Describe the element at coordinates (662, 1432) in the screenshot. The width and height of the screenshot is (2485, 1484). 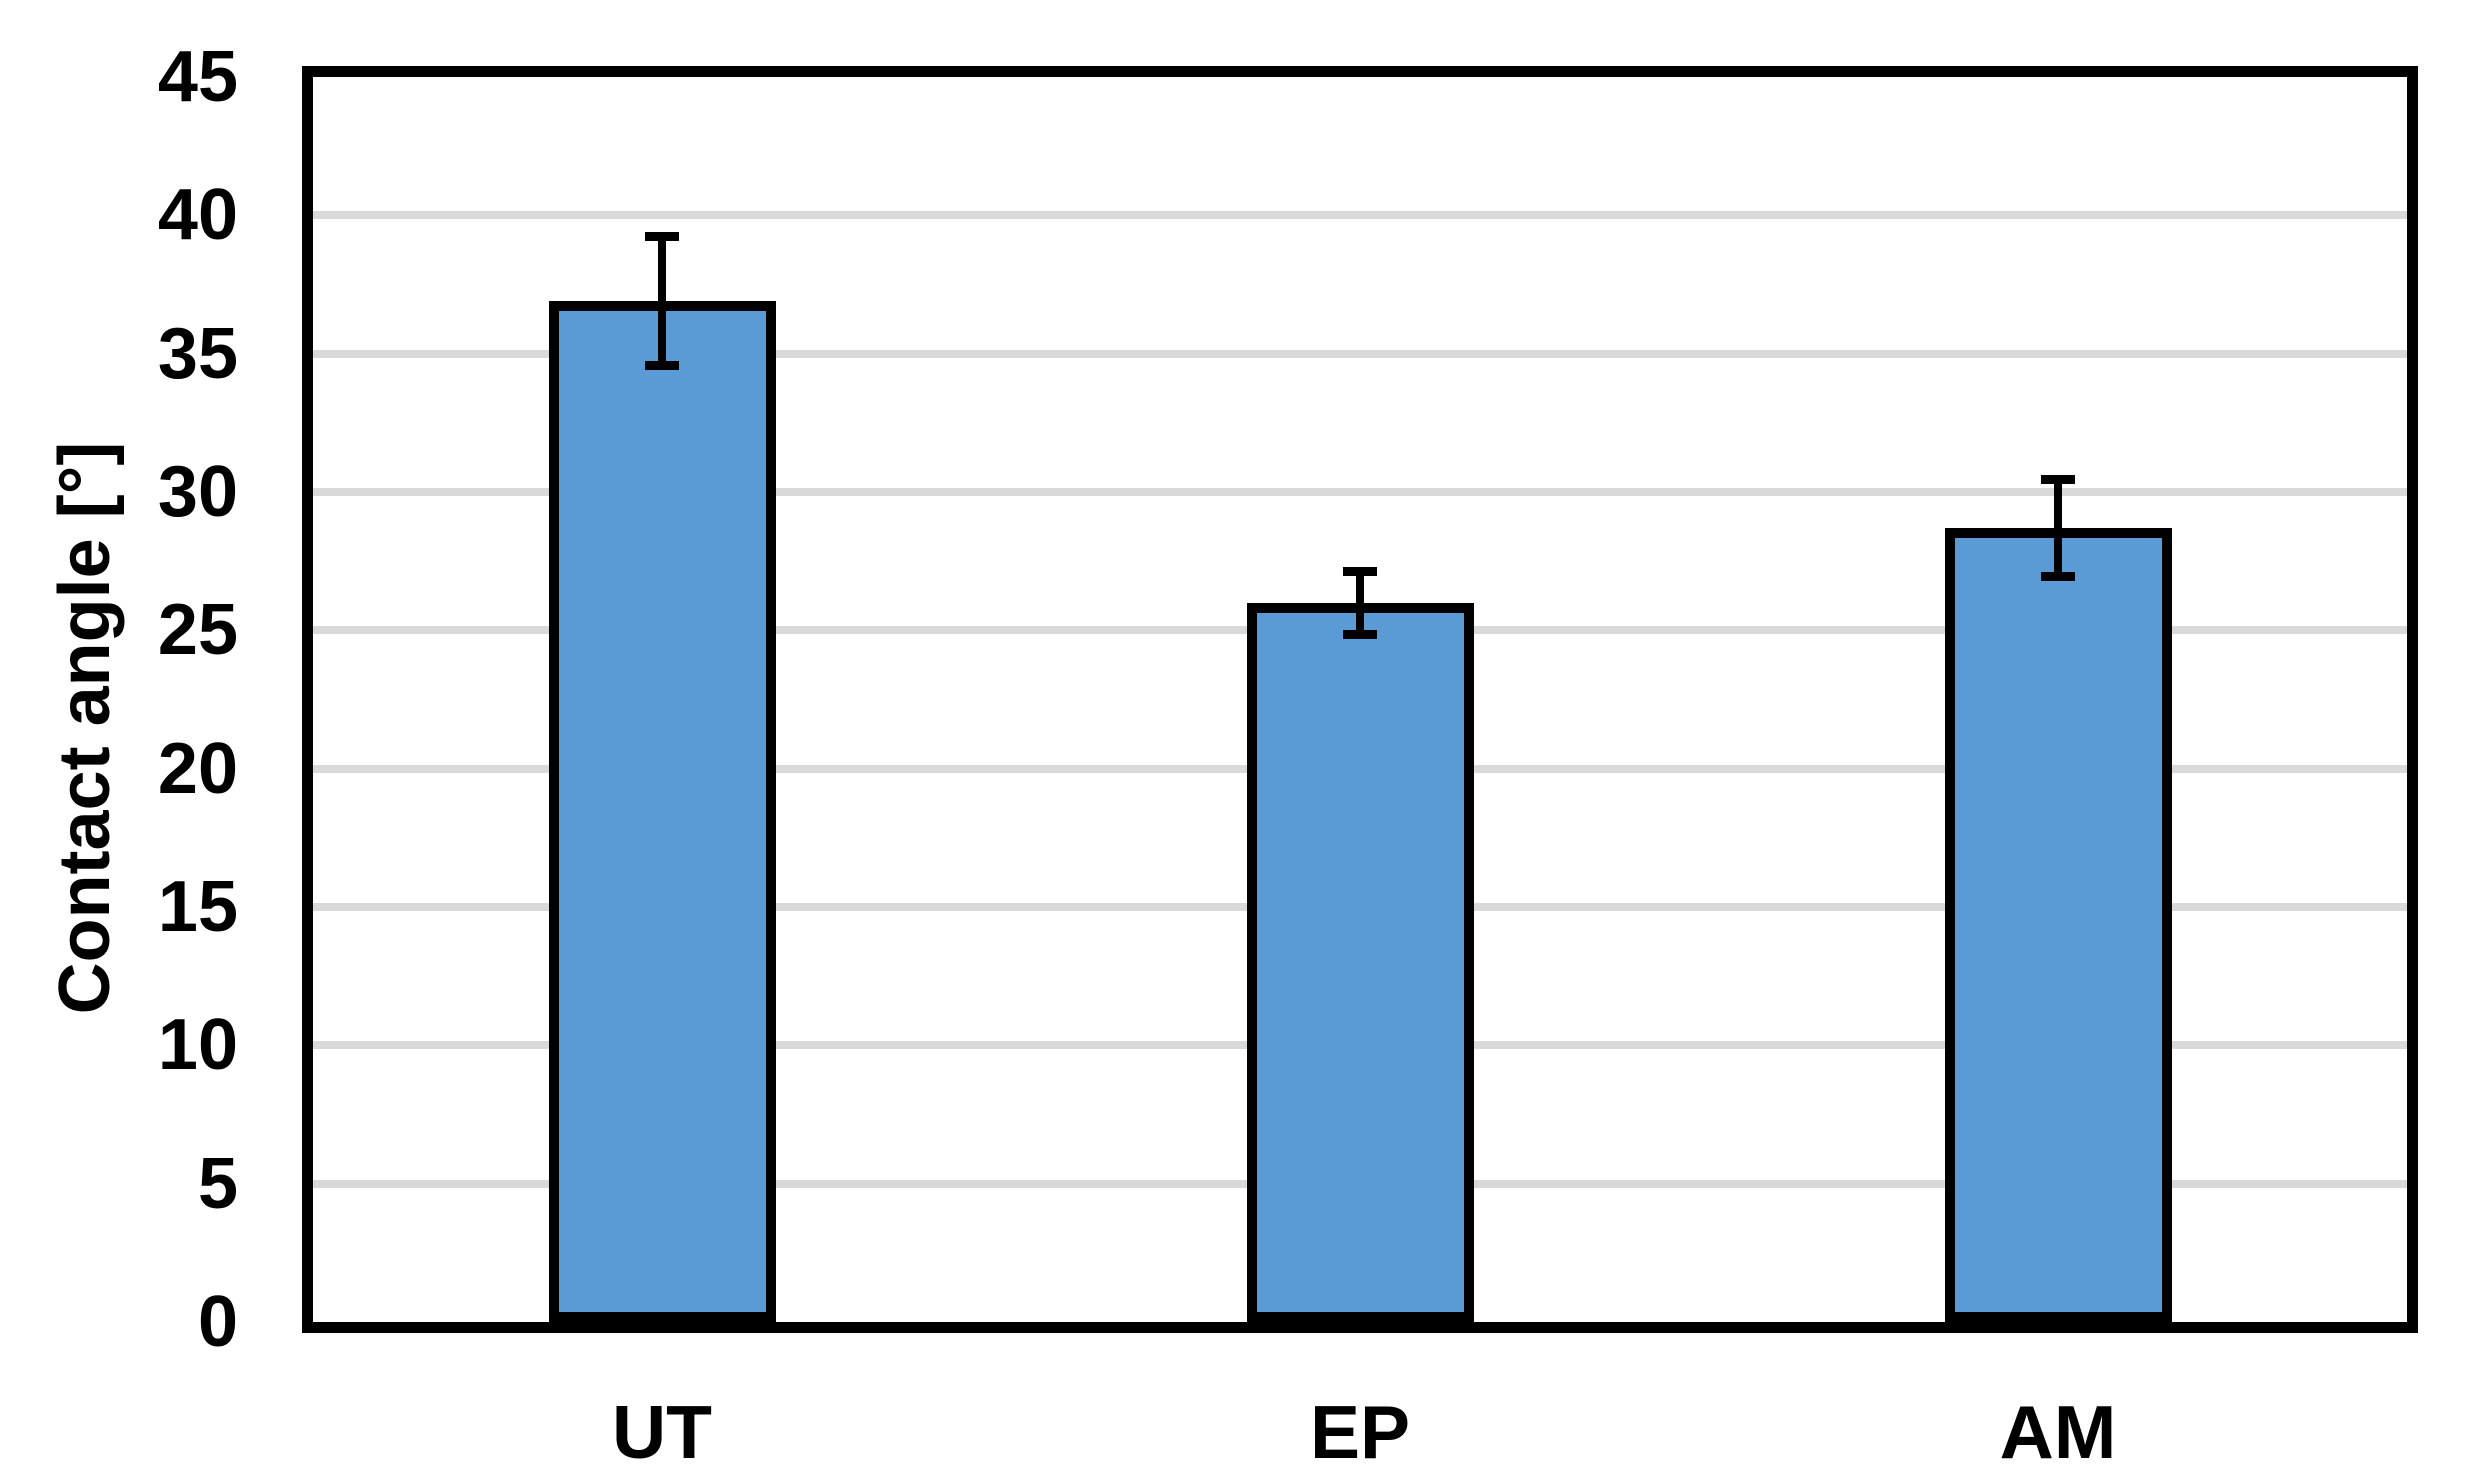
I see `x-category-label-UT: UT` at that location.